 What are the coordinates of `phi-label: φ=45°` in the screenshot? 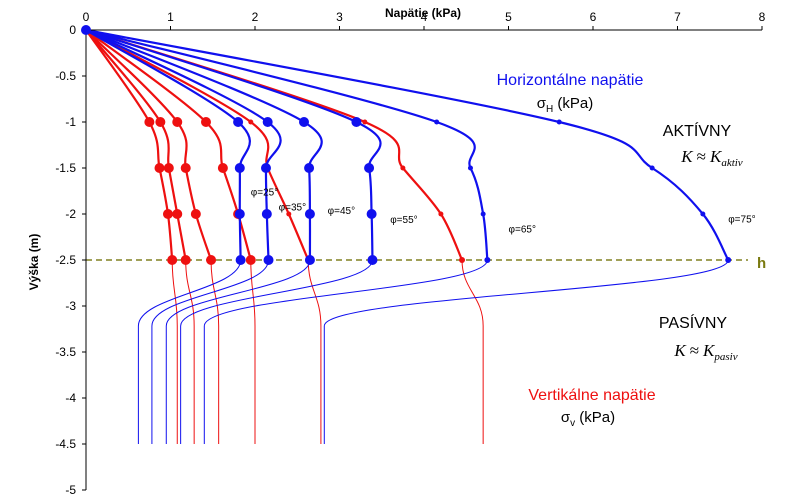 It's located at (341, 211).